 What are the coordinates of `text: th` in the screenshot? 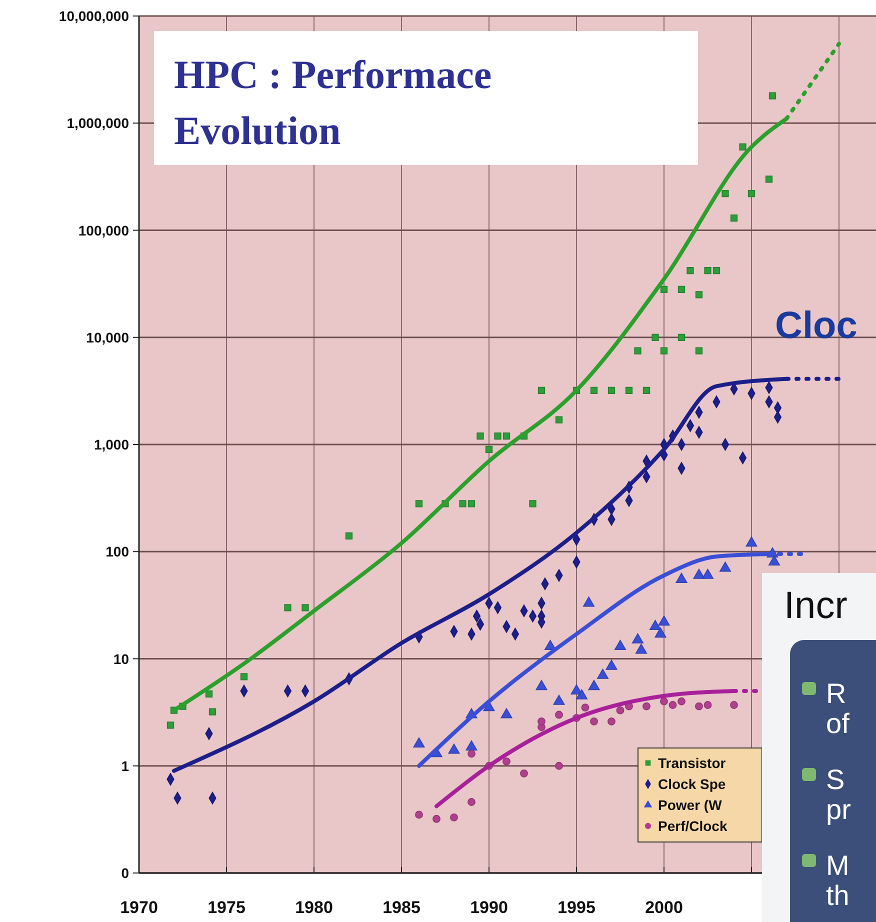 It's located at (838, 895).